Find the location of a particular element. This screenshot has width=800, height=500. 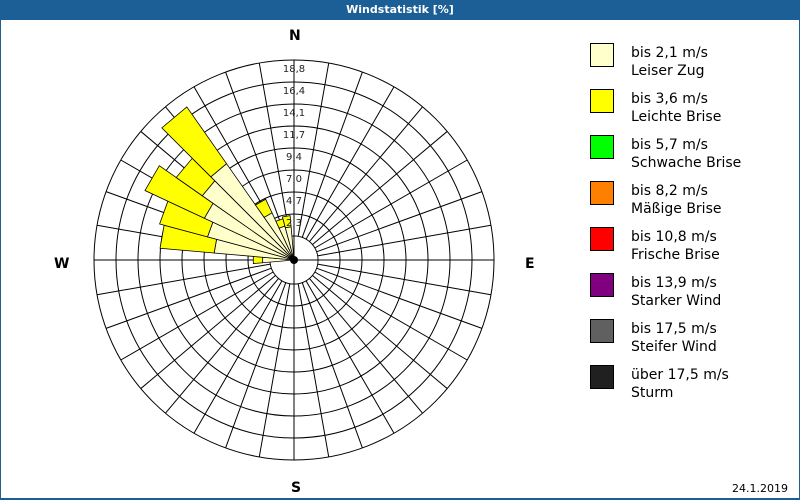

south-label: S is located at coordinates (296, 488).